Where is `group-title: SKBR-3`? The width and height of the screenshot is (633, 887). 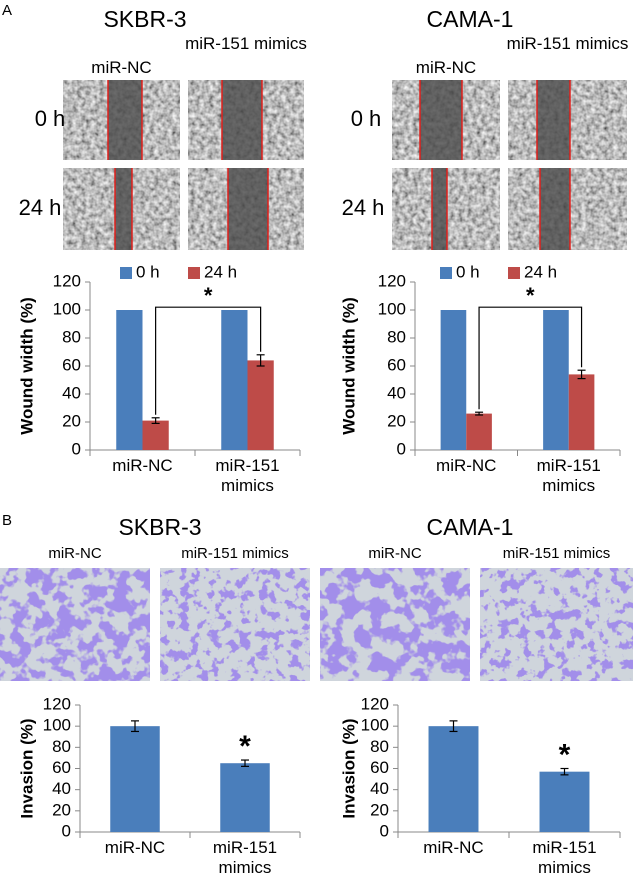 group-title: SKBR-3 is located at coordinates (145, 19).